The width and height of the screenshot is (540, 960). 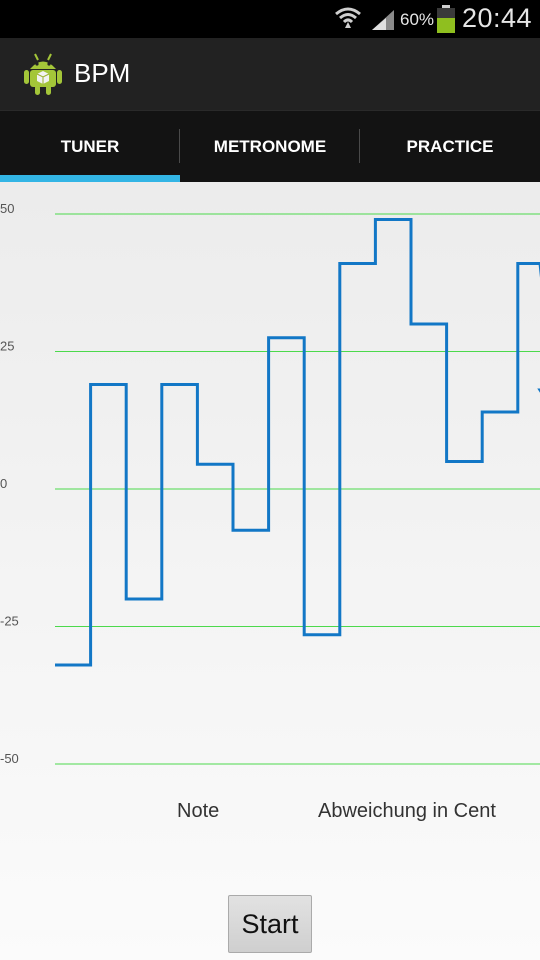 What do you see at coordinates (90, 179) in the screenshot?
I see `tab-selected-indicator` at bounding box center [90, 179].